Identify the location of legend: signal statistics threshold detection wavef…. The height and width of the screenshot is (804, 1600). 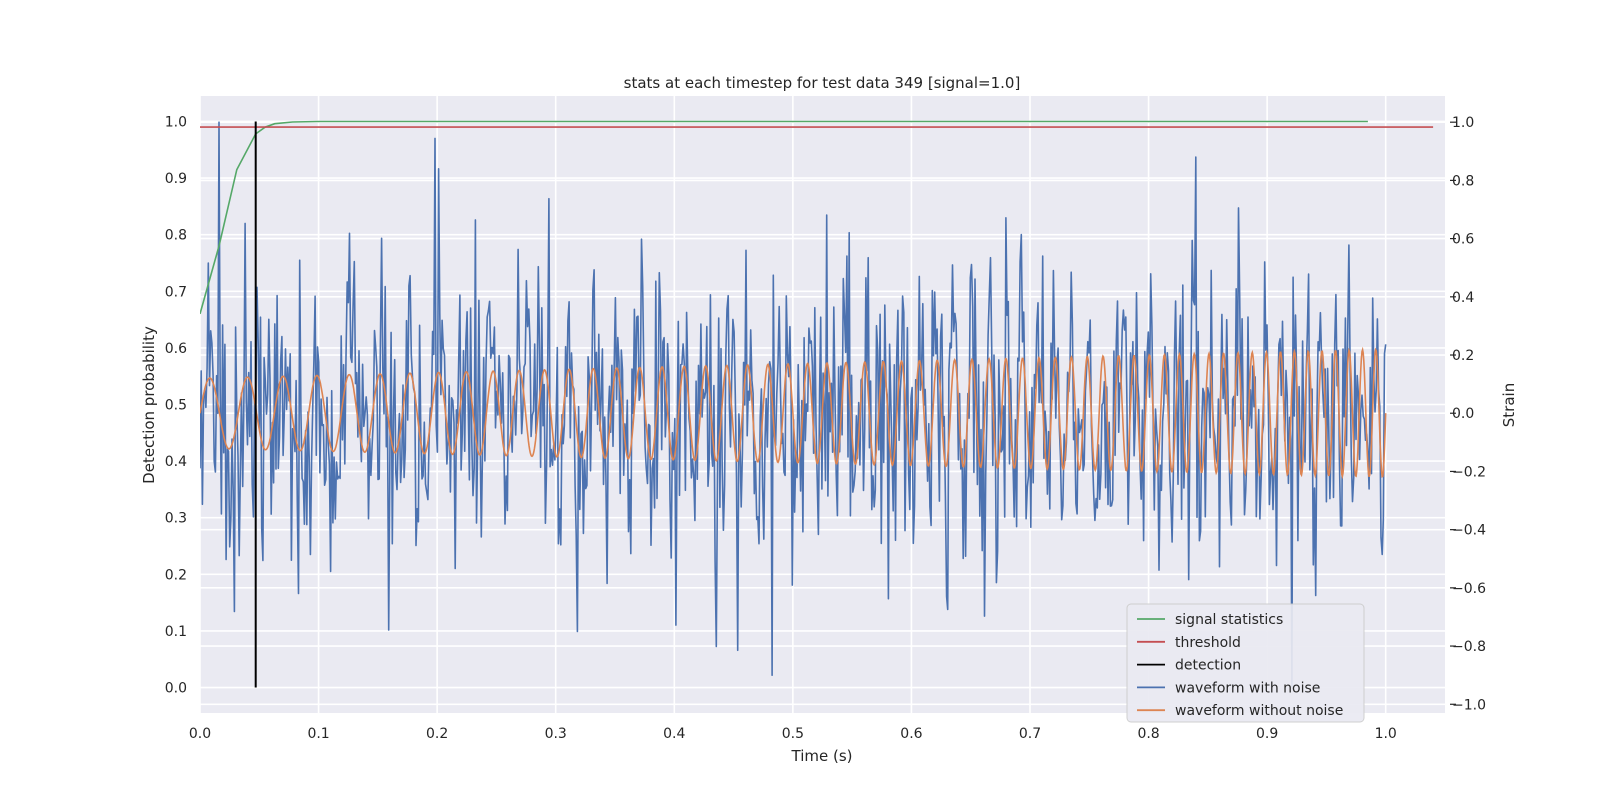
(1245, 663).